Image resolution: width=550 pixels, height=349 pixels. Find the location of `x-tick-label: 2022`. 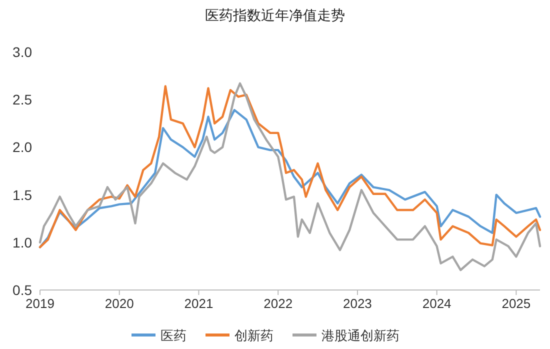

x-tick-label: 2022 is located at coordinates (278, 303).